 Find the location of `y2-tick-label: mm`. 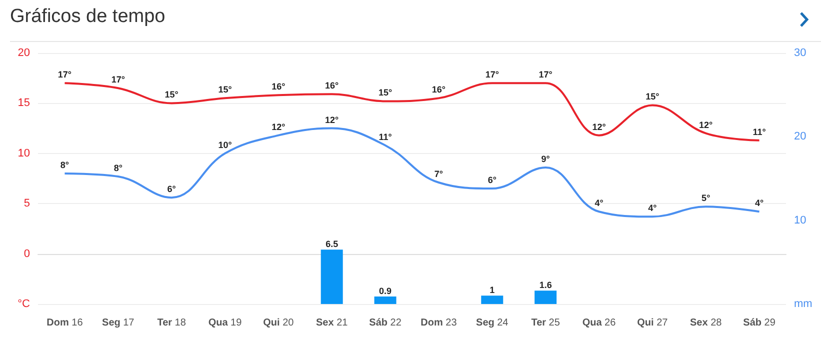

y2-tick-label: mm is located at coordinates (803, 304).